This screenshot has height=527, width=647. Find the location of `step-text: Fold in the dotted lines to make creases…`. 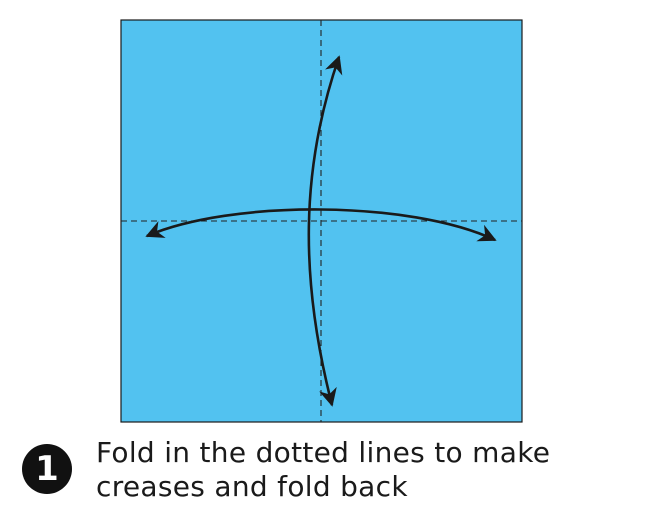

step-text: Fold in the dotted lines to make creases… is located at coordinates (361, 470).